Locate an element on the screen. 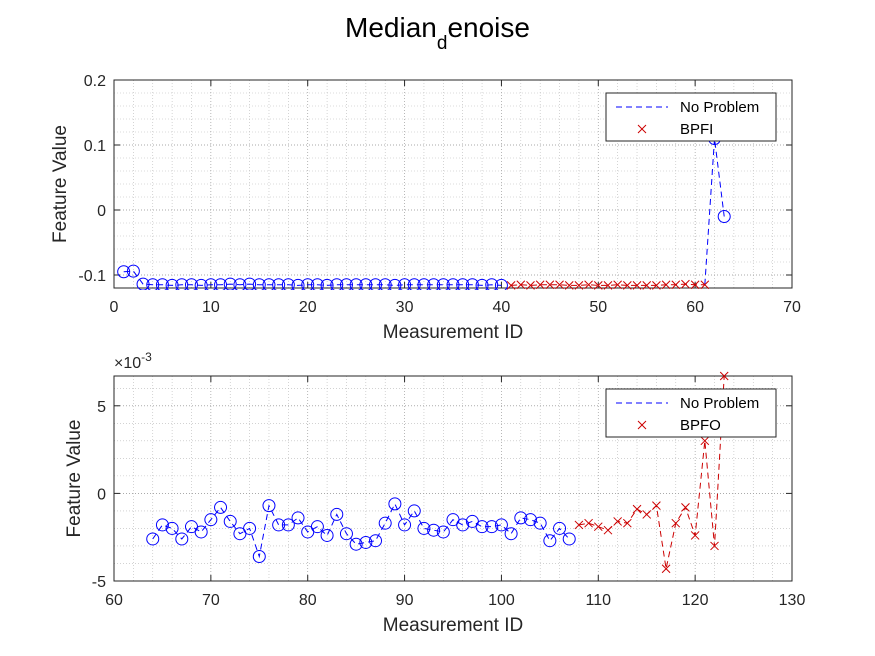 This screenshot has height=656, width=875. y-tick-label: 5 is located at coordinates (101, 407).